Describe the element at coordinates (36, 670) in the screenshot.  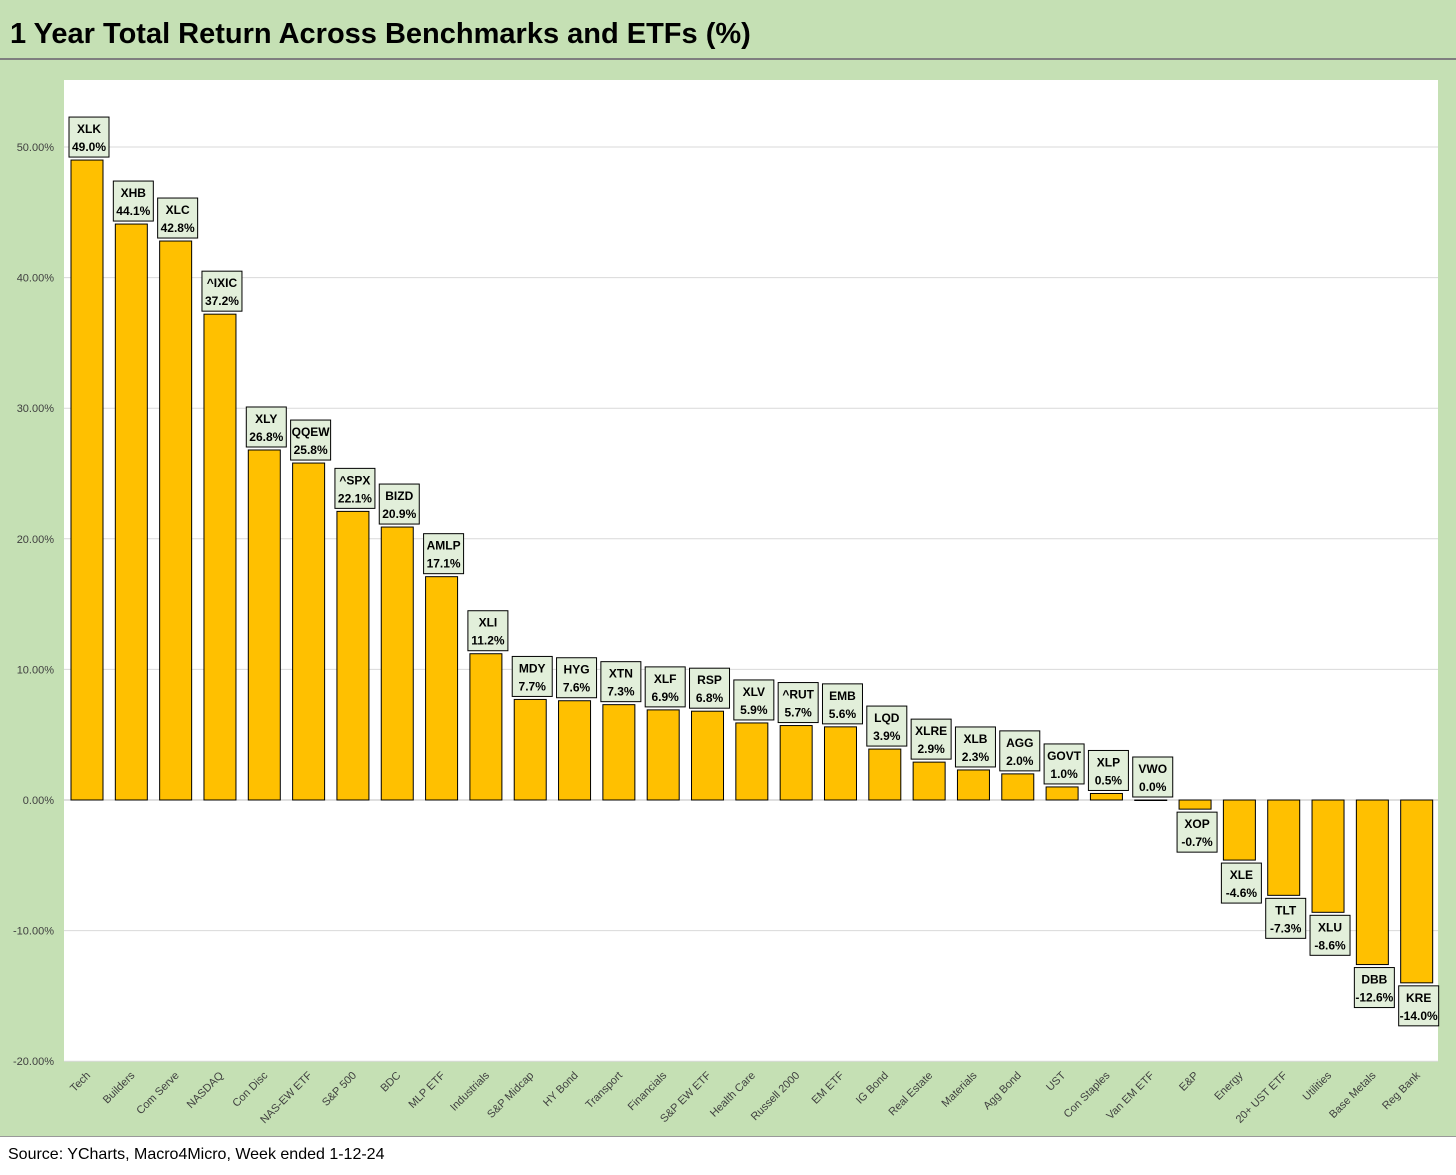
I see `y-tick-label: 10.00%` at that location.